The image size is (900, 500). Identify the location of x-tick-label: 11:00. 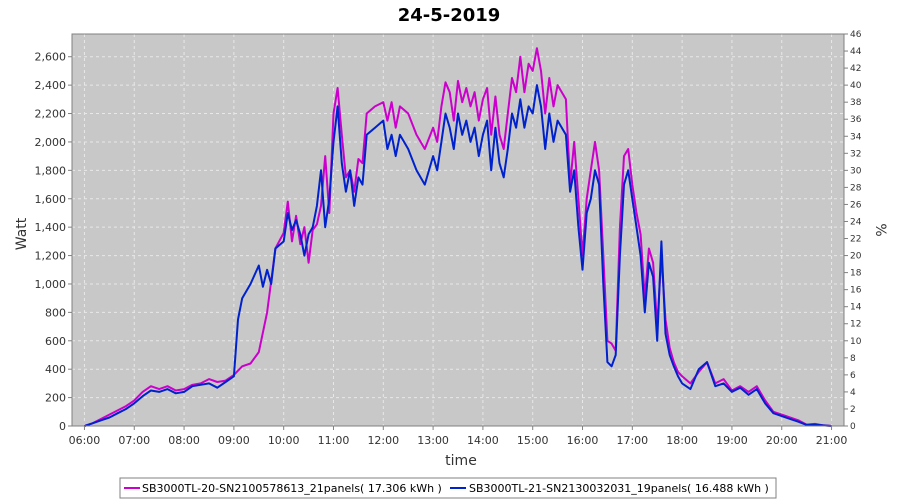
(334, 440).